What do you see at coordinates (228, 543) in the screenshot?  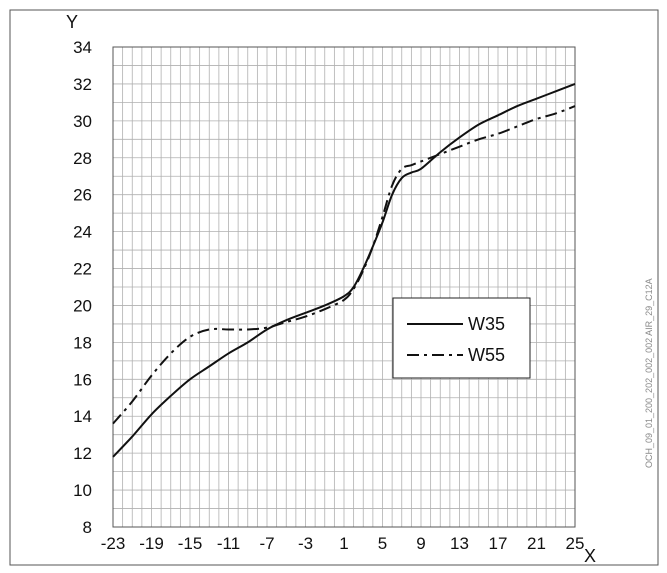 I see `x-tick-label: -11` at bounding box center [228, 543].